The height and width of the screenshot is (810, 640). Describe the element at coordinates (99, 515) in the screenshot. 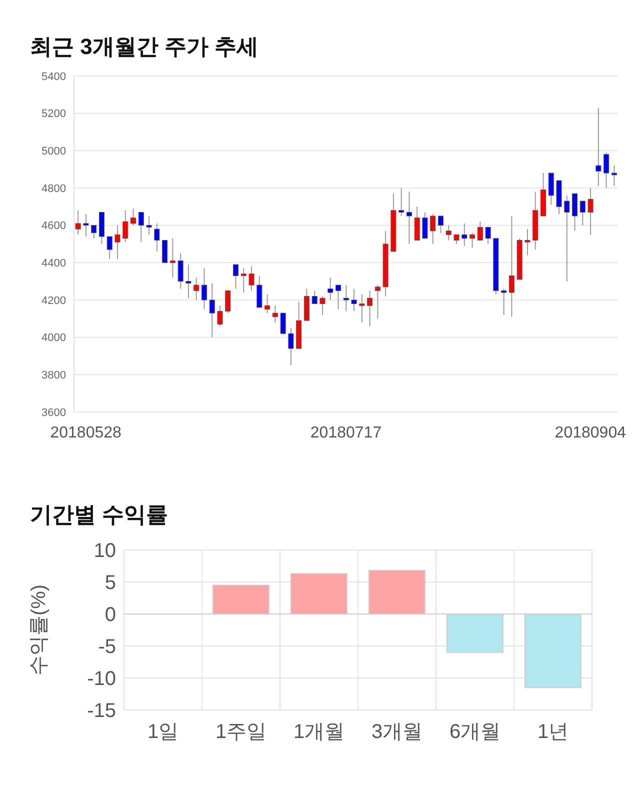

I see `chart-title: 기간별 수익률` at that location.